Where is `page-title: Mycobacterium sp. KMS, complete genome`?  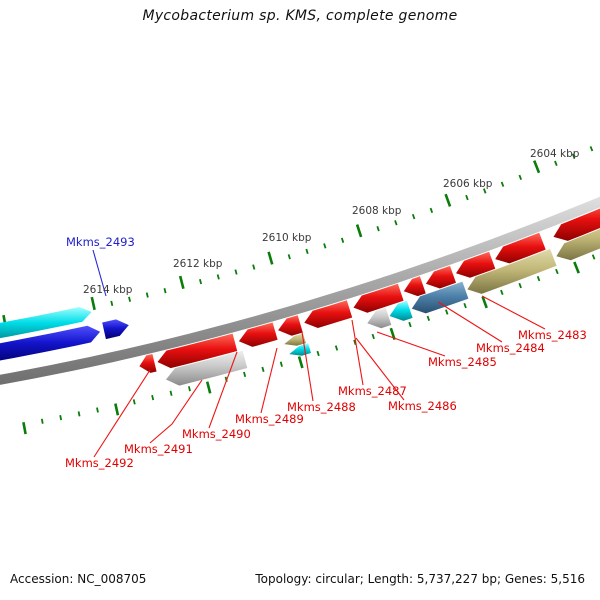 page-title: Mycobacterium sp. KMS, complete genome is located at coordinates (300, 16).